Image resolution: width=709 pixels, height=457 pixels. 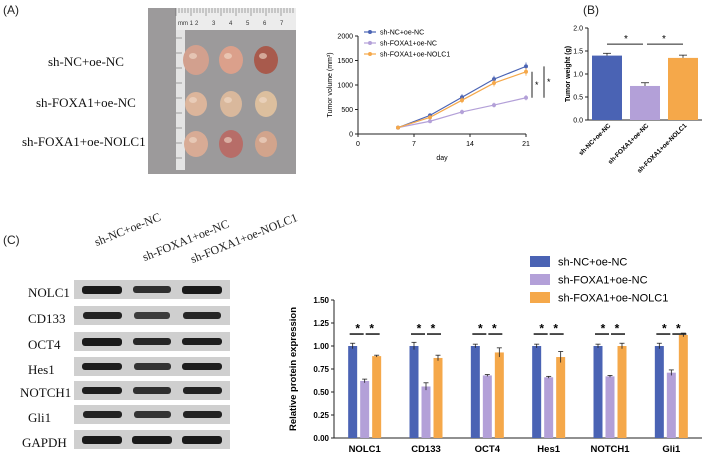 What do you see at coordinates (330, 84) in the screenshot?
I see `y-axis-label: Tumor volume (mm³)` at bounding box center [330, 84].